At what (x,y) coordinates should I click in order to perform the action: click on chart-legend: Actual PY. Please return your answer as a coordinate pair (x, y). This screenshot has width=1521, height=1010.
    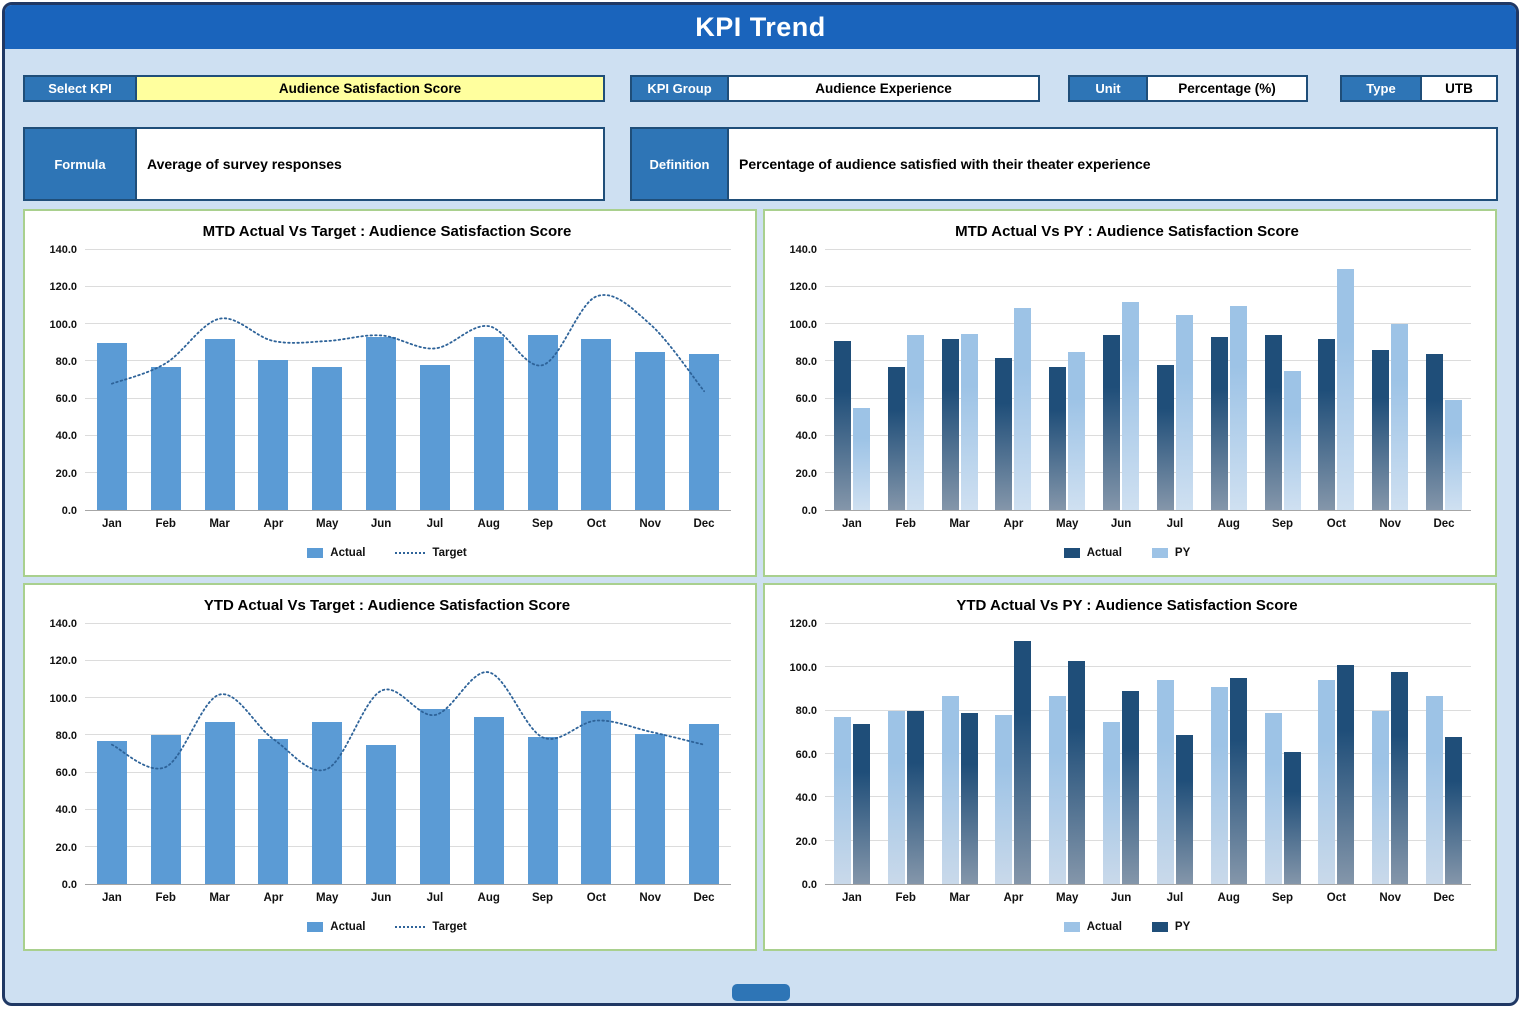
    Looking at the image, I should click on (1127, 553).